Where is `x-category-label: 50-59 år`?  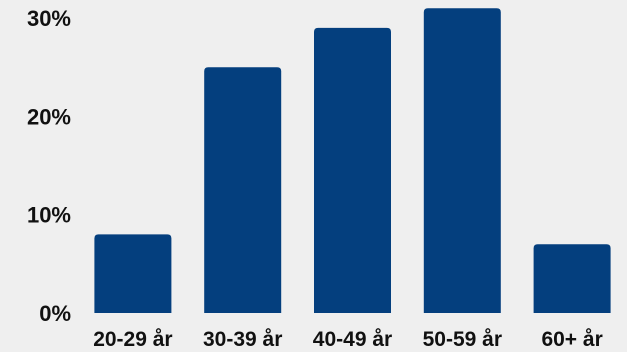
x-category-label: 50-59 år is located at coordinates (462, 339).